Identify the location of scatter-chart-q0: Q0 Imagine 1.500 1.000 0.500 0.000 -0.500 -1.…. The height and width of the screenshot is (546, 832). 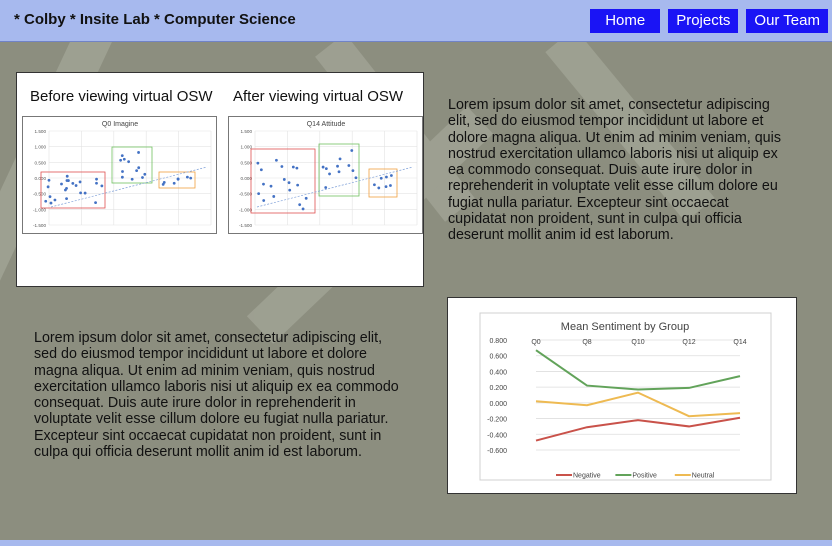
(119, 175).